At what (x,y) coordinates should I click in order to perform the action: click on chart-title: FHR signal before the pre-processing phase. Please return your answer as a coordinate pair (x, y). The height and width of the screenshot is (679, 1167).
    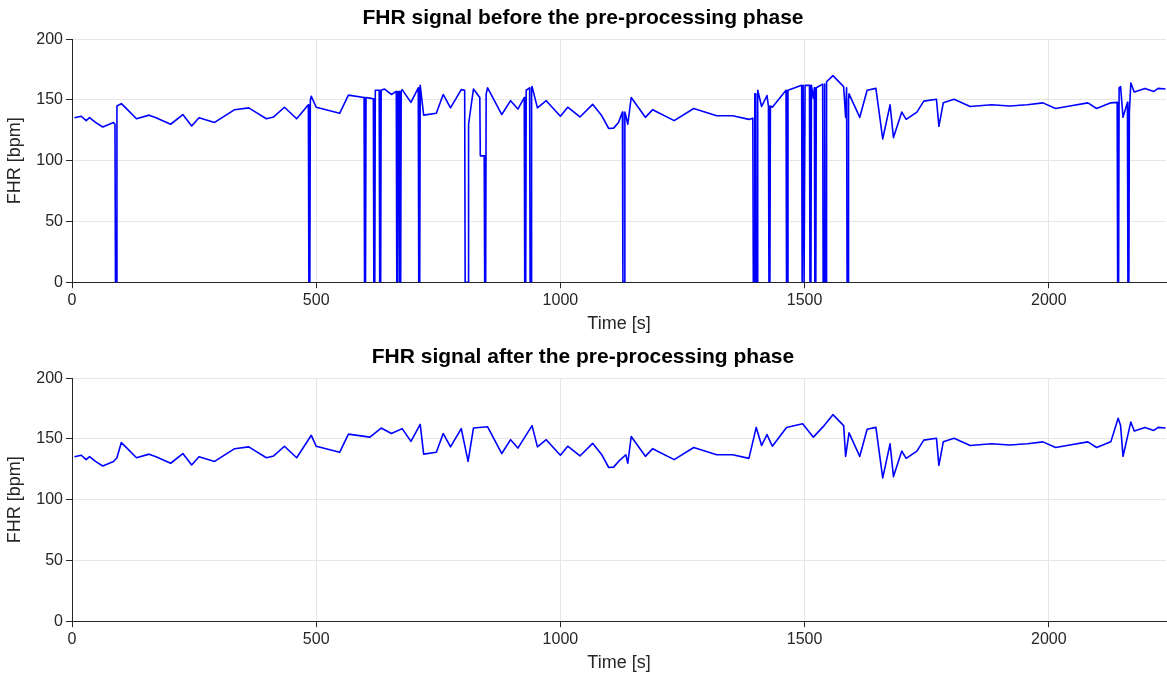
    Looking at the image, I should click on (583, 17).